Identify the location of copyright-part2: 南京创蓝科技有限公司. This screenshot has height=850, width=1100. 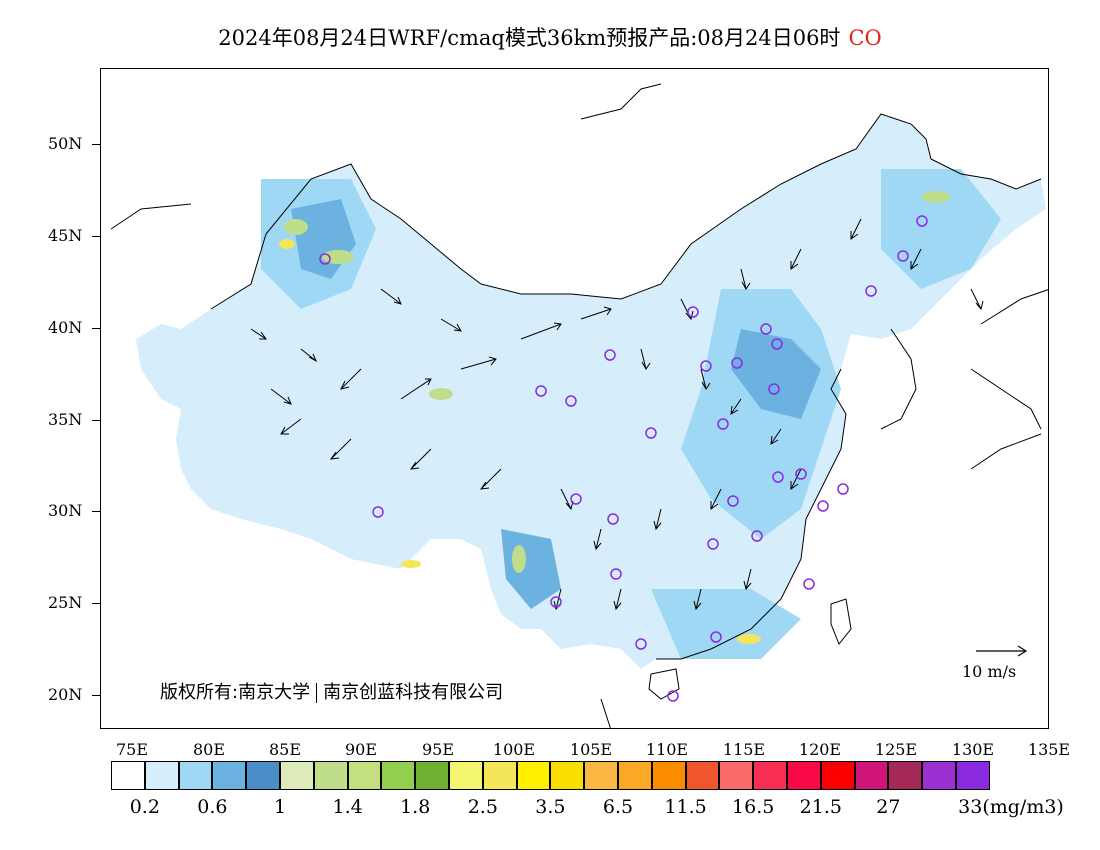
(413, 692).